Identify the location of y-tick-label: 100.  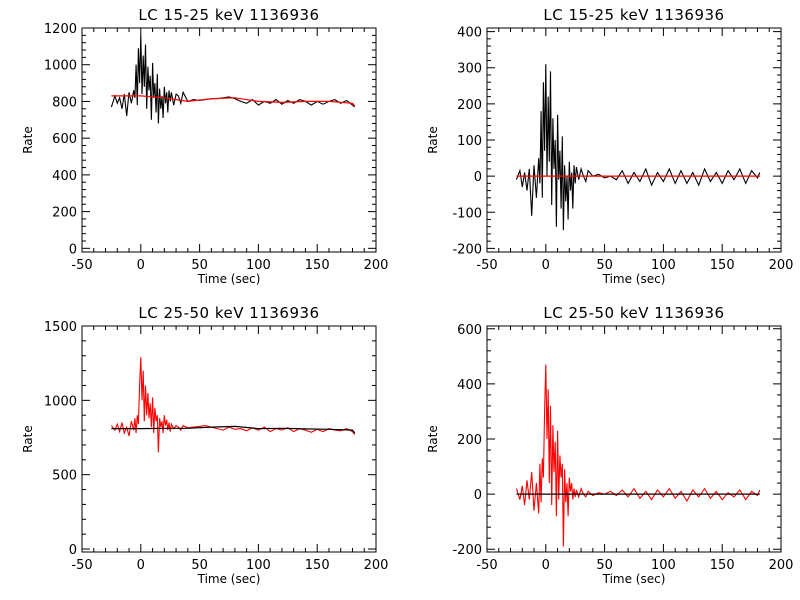
(469, 141).